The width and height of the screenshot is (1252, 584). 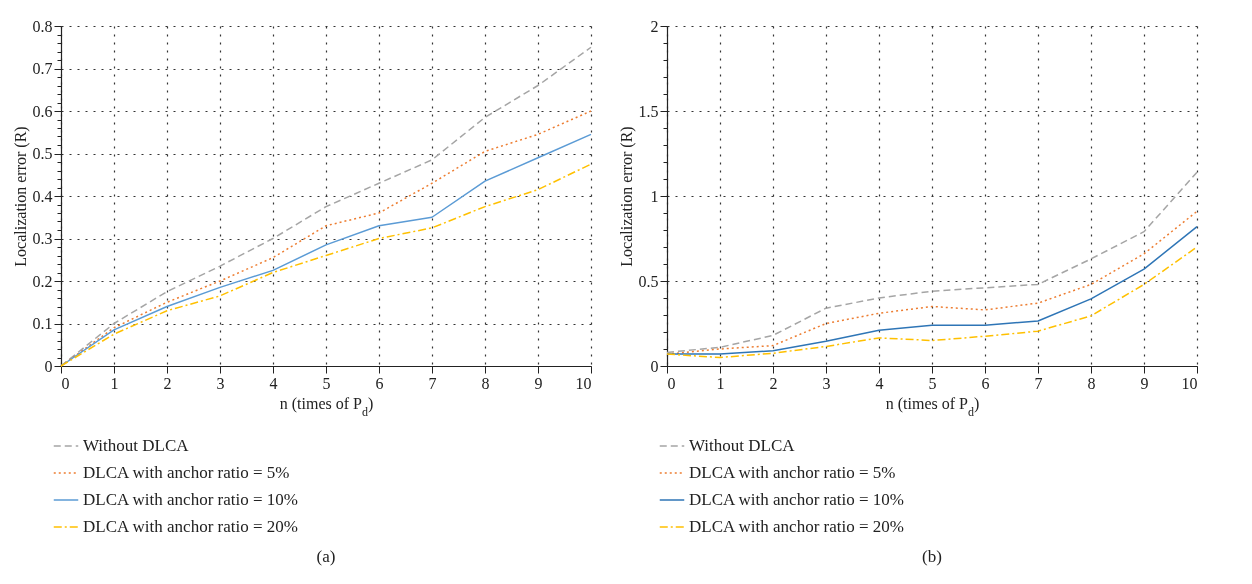 I want to click on y-tick-label: 1.5, so click(x=648, y=111).